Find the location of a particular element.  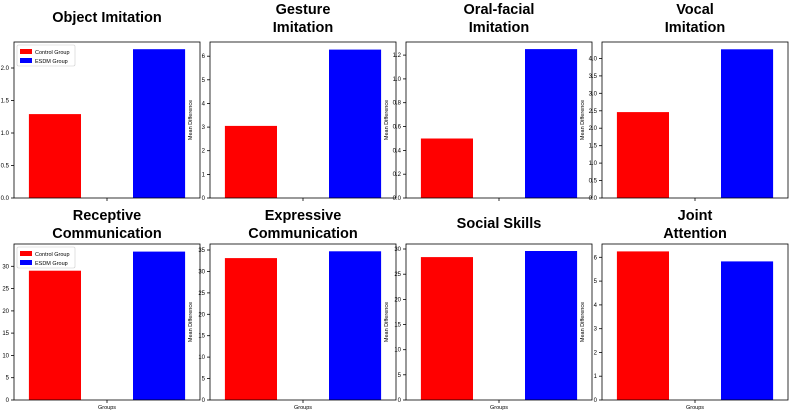

chart-panel-2: 0 1 2 3 4 5 6 Mean Difference Gesture Imitation is located at coordinates (292, 102).